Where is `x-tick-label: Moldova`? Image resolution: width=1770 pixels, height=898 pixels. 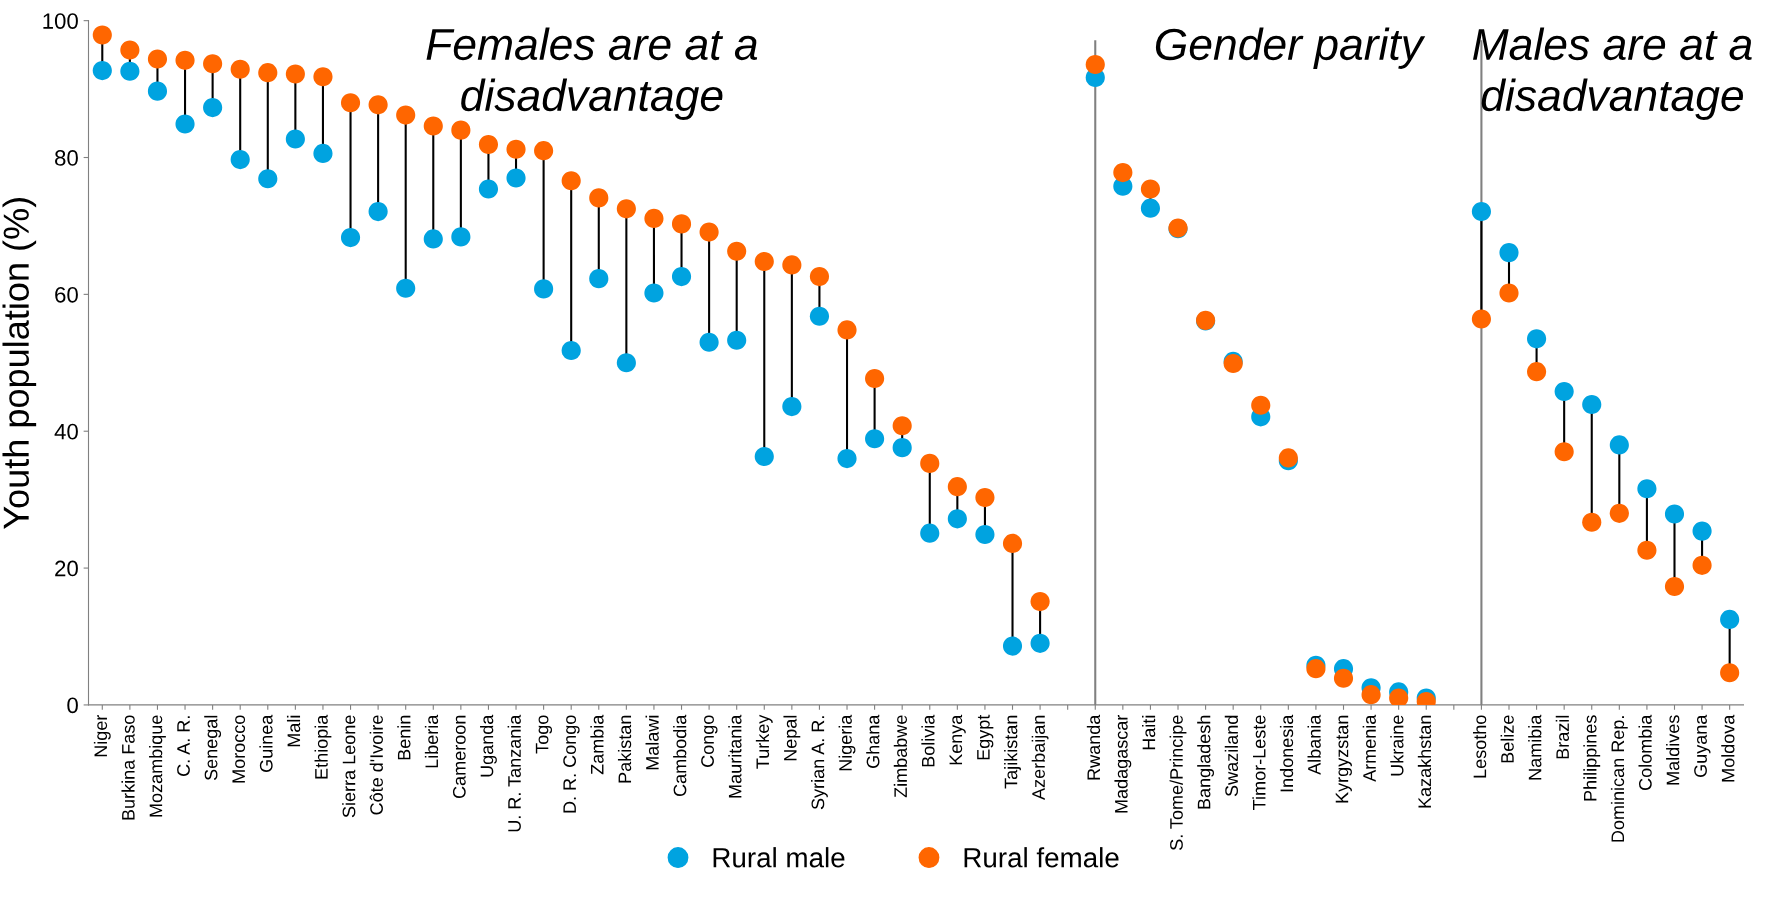 x-tick-label: Moldova is located at coordinates (1728, 748).